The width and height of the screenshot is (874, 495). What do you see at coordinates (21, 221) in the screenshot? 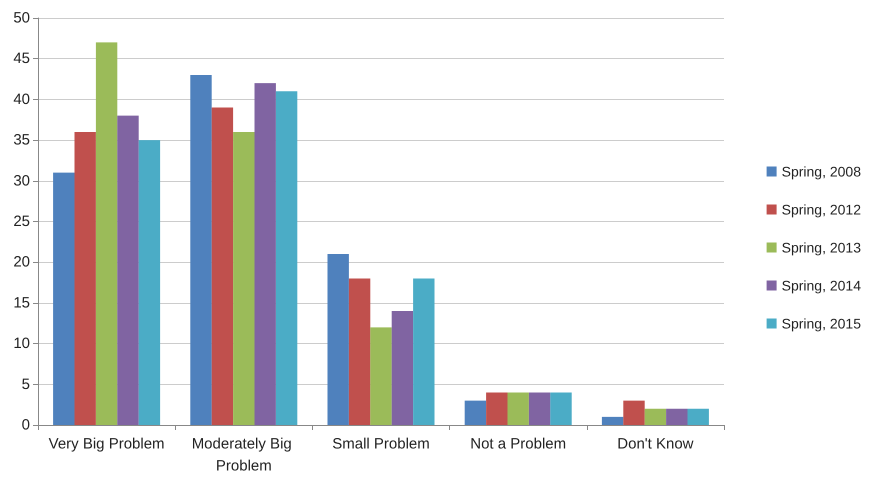
I see `y-tick-label: 25` at bounding box center [21, 221].